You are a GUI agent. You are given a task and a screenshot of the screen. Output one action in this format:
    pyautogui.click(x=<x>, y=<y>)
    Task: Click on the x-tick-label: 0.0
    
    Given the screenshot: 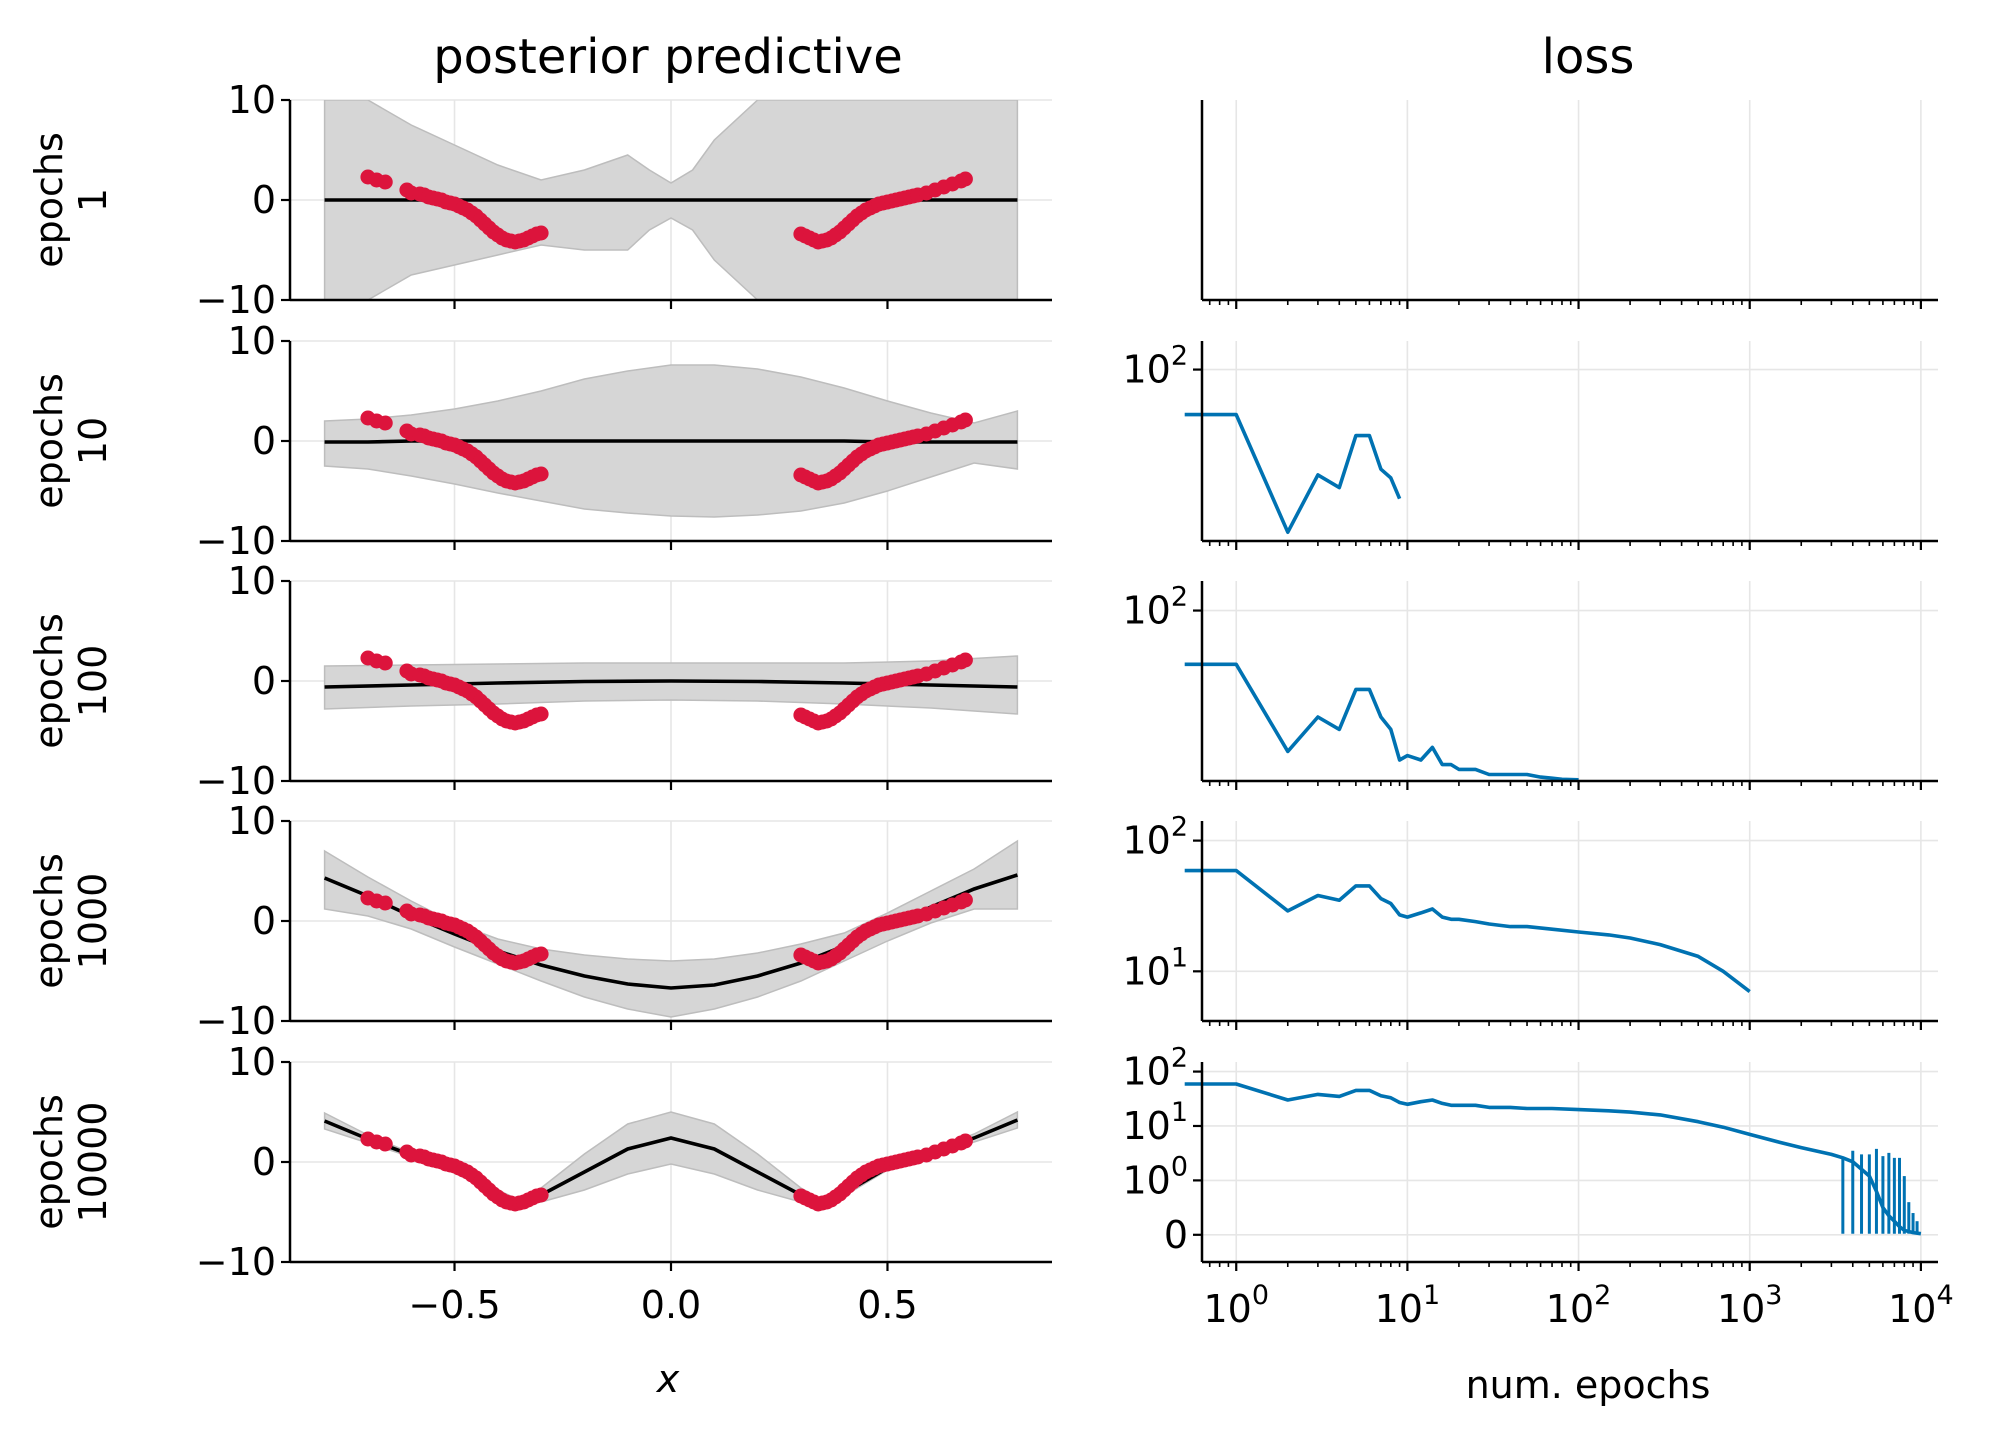 What is the action you would take?
    pyautogui.click(x=671, y=1305)
    